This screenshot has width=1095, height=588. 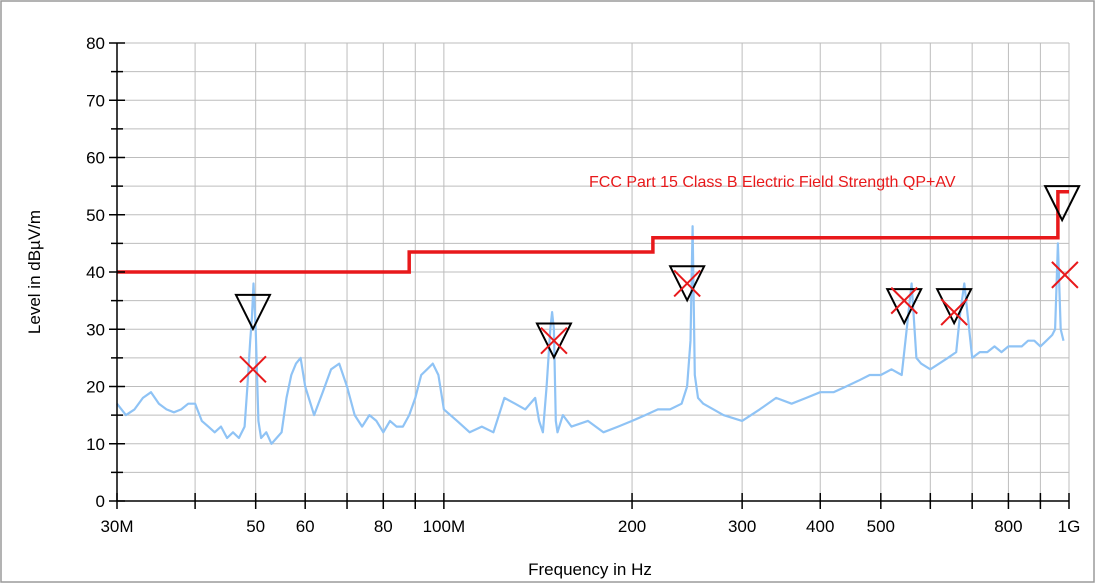 I want to click on y-tick-label: 40, so click(x=95, y=272).